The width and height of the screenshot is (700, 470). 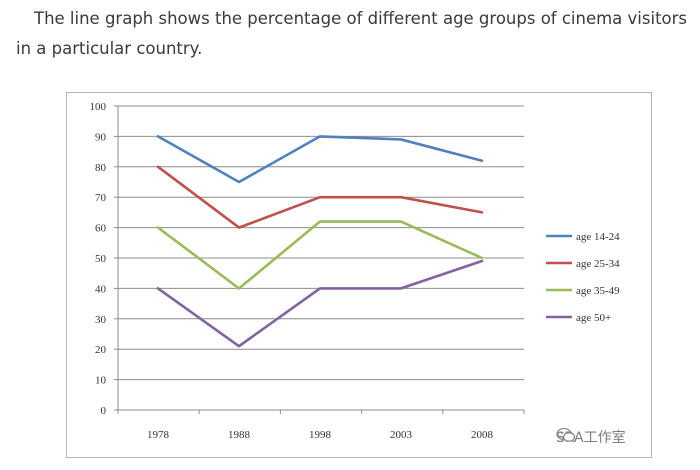 I want to click on legend-label-1: age 14-24, so click(x=598, y=237).